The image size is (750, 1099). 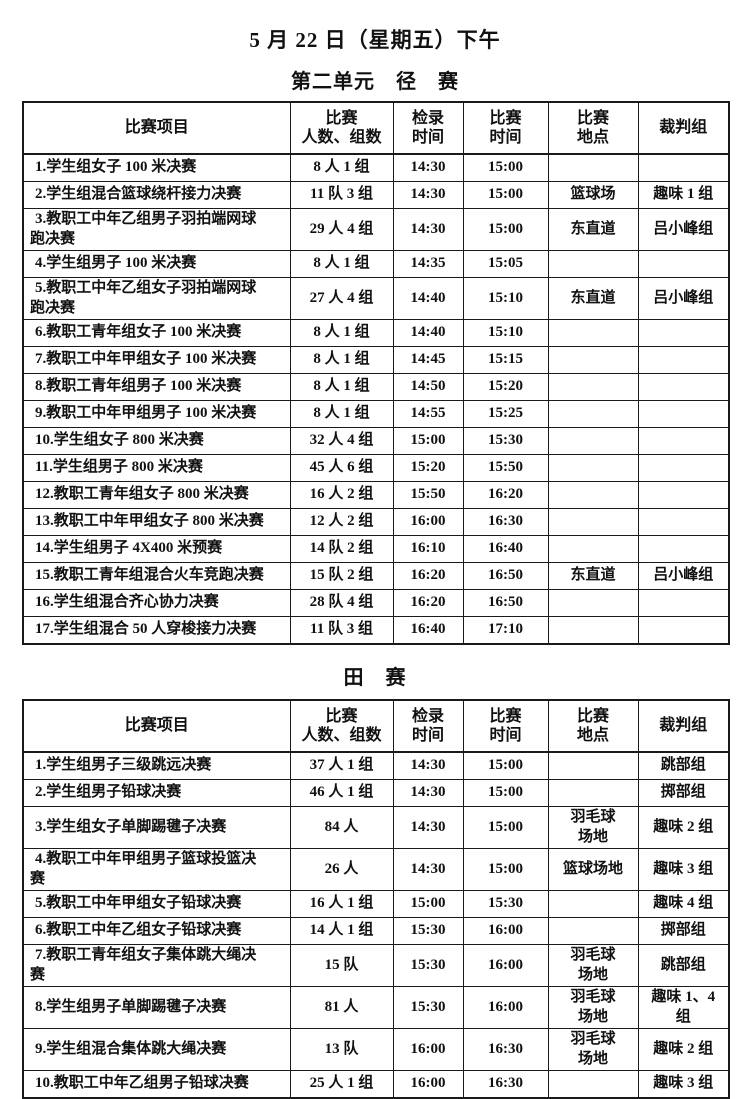 What do you see at coordinates (683, 1084) in the screenshot?
I see `judges-cell: 趣味 3 组` at bounding box center [683, 1084].